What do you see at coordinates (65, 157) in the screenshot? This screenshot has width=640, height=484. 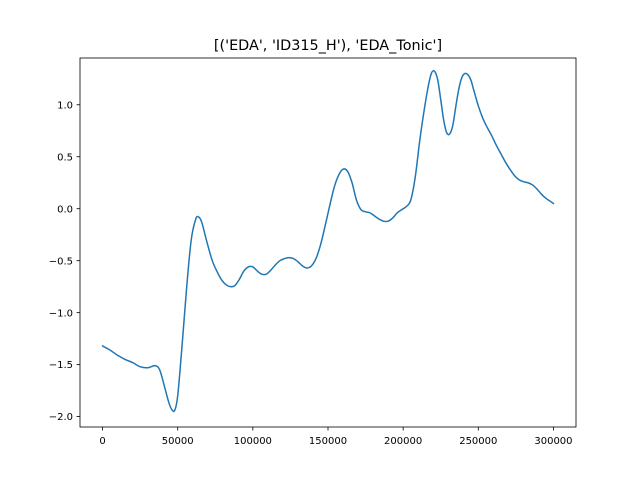 I see `y-tick-label: 0.5` at bounding box center [65, 157].